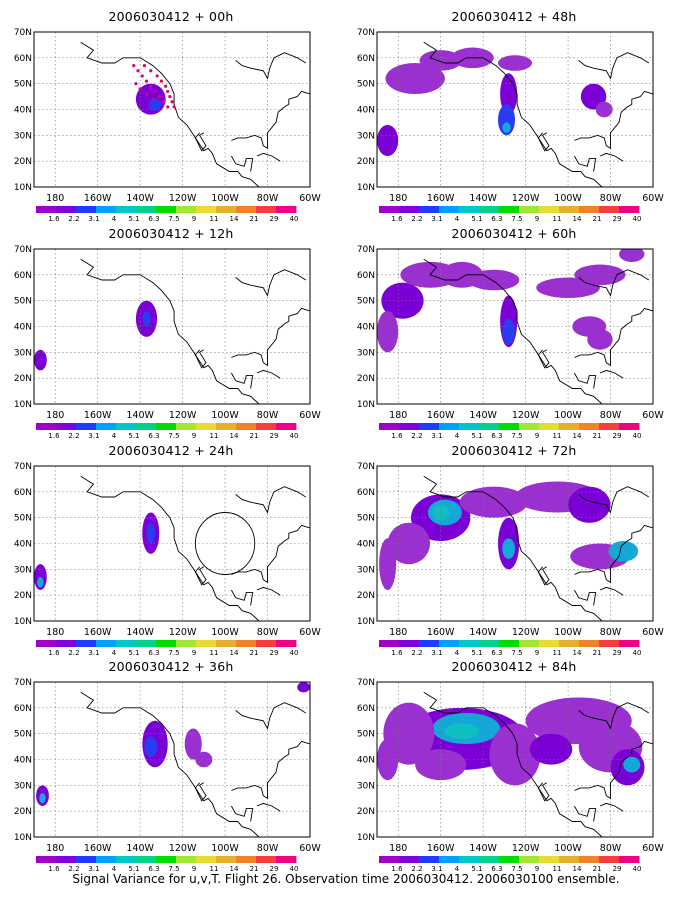 The image size is (692, 900). I want to click on lat-tick-label: 60N, so click(23, 276).